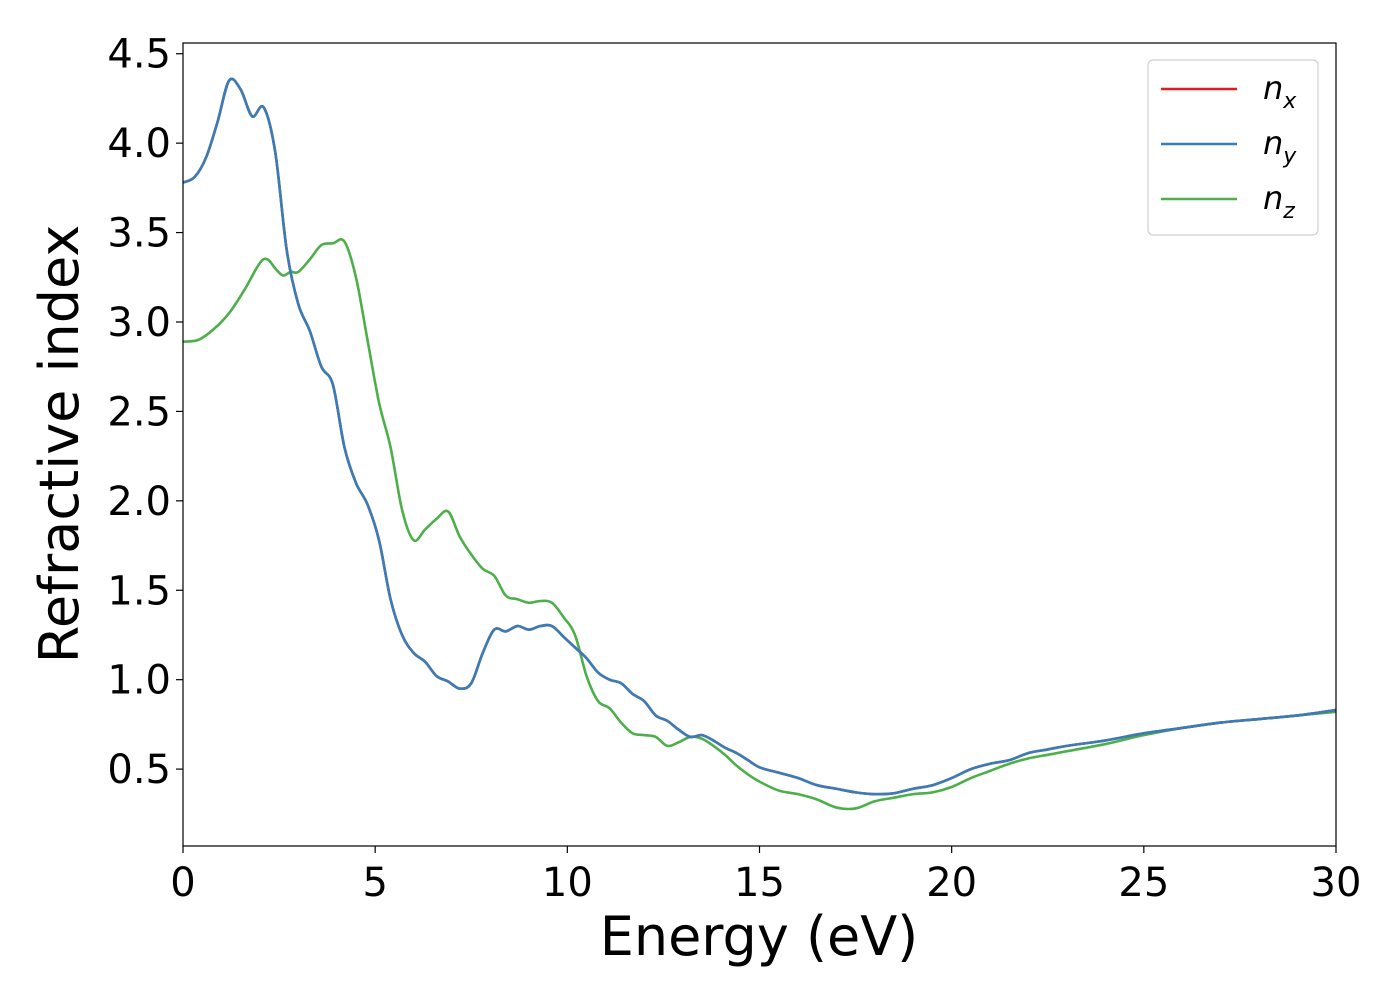 This screenshot has height=1000, width=1400. What do you see at coordinates (1143, 883) in the screenshot?
I see `x-tick-label: 25` at bounding box center [1143, 883].